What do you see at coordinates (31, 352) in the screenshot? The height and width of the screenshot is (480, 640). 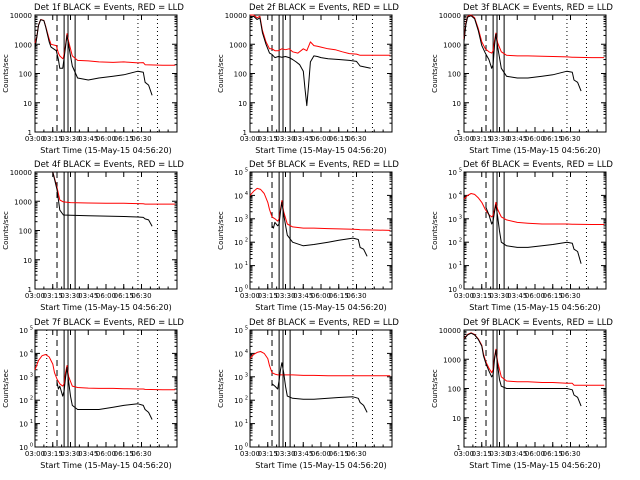 I see `y-tick-exponent: 4` at bounding box center [31, 352].